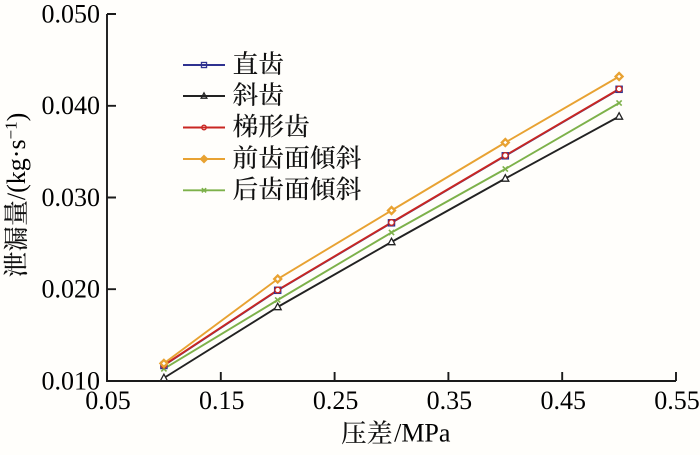  What do you see at coordinates (422, 433) in the screenshot?
I see `svg-text: /MPa` at bounding box center [422, 433].